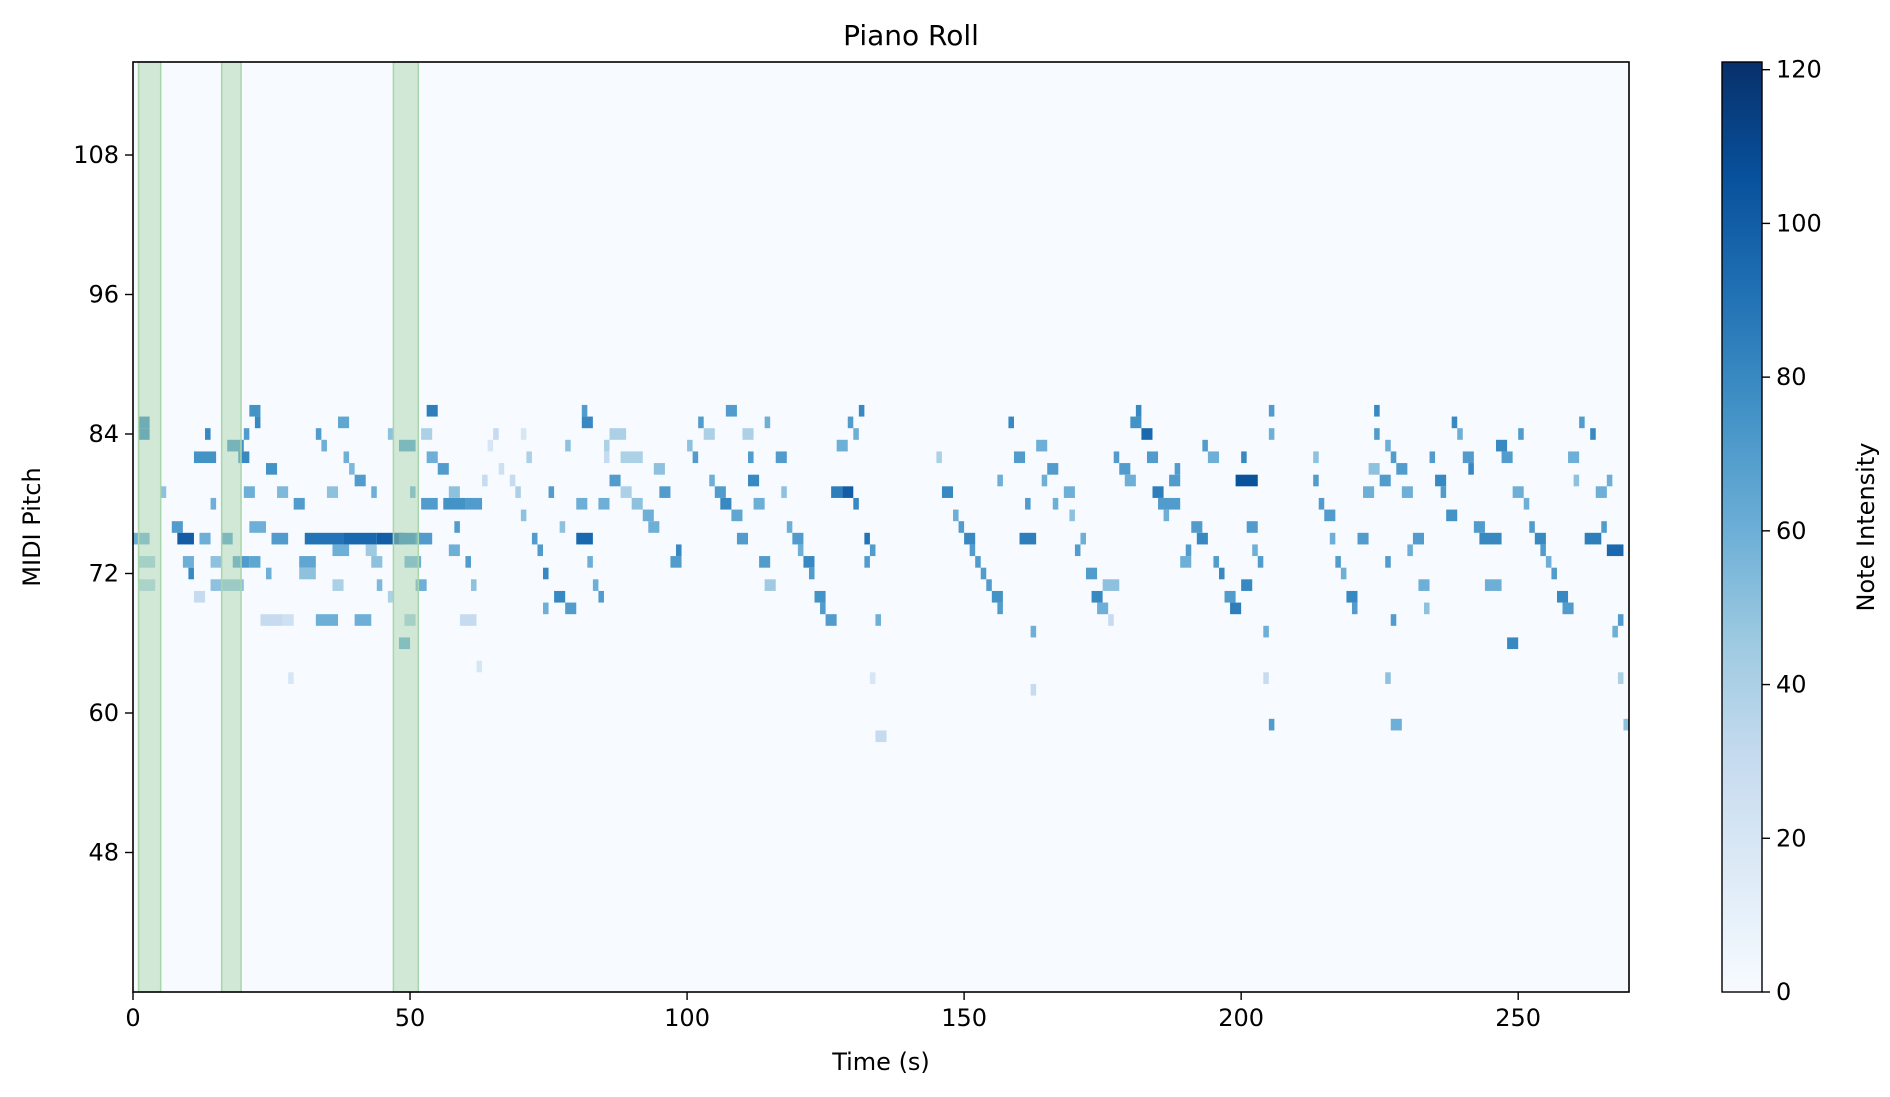 The height and width of the screenshot is (1097, 1890). Describe the element at coordinates (103, 504) in the screenshot. I see `y-axis: 48 60 72 84 96 108` at that location.